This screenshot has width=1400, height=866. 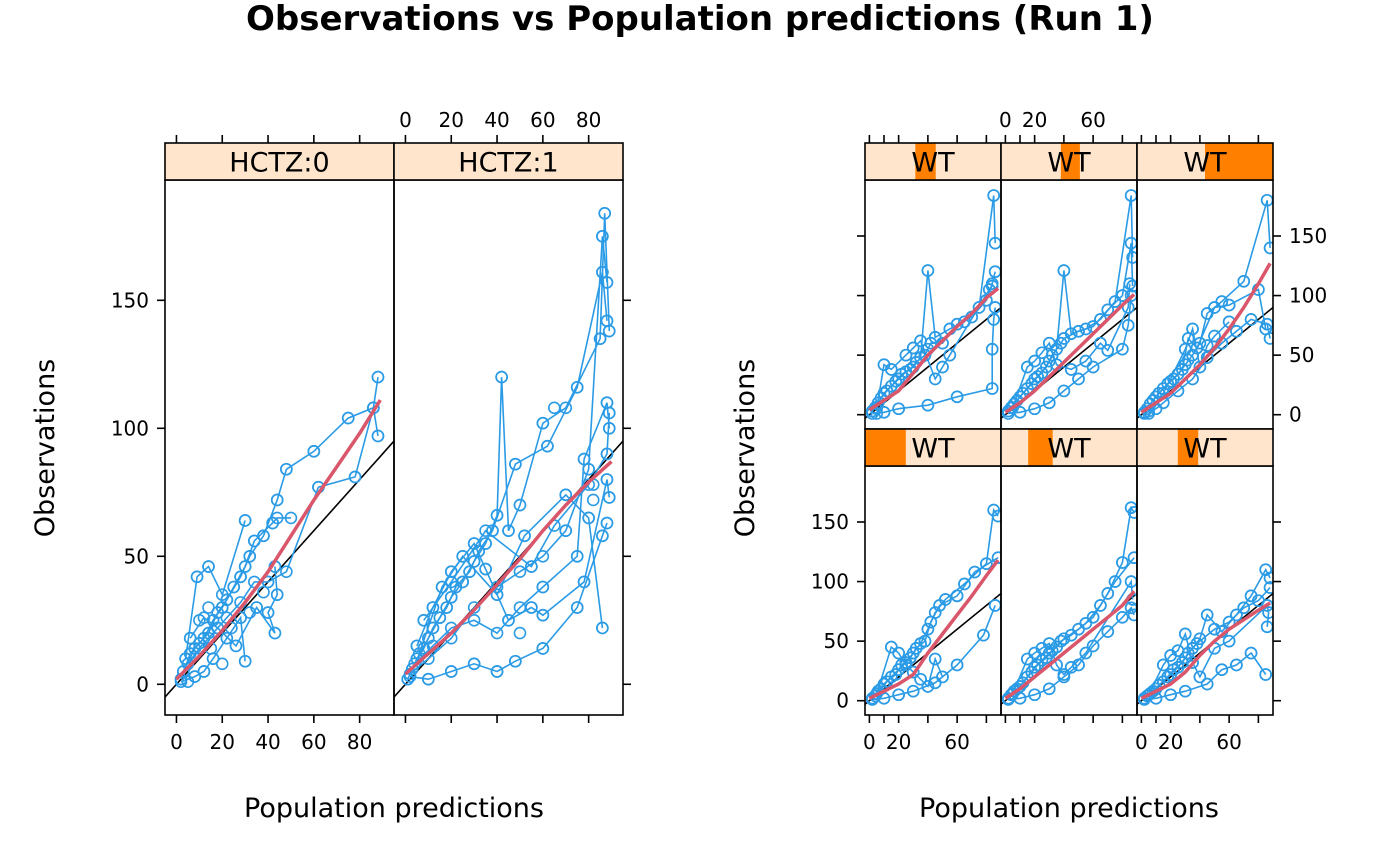 I want to click on panels_left-panel-1-ytick-label-2: 50, so click(x=136, y=556).